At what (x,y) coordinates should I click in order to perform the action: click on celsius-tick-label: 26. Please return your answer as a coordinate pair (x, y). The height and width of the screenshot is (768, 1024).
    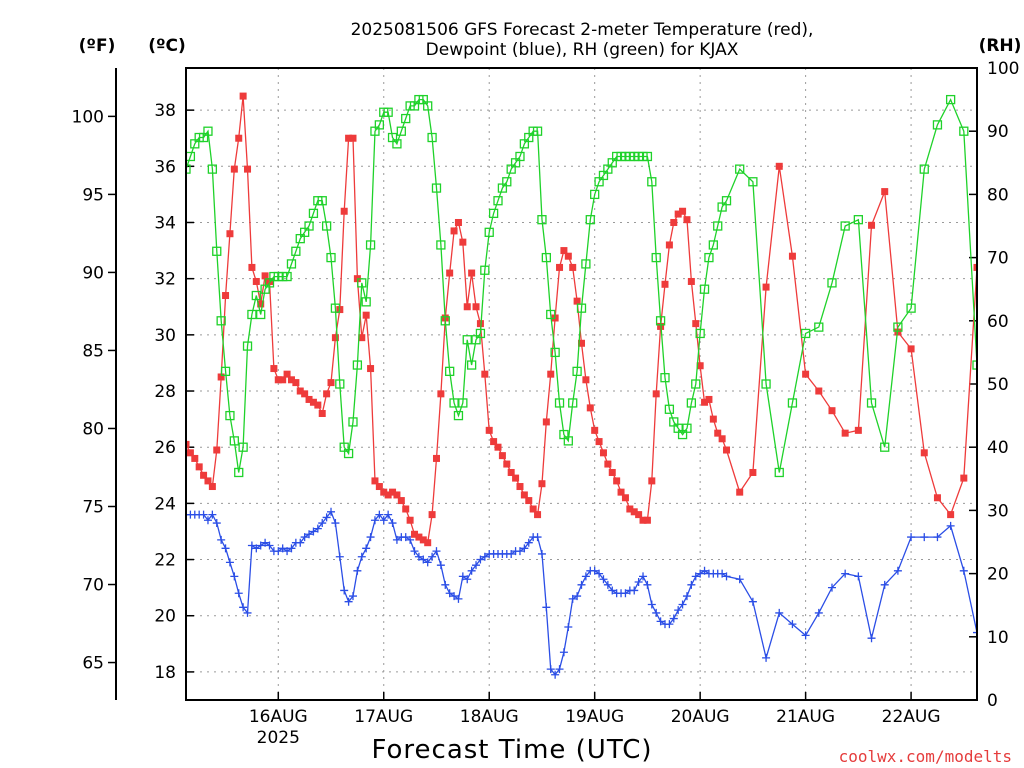
    Looking at the image, I should click on (165, 448).